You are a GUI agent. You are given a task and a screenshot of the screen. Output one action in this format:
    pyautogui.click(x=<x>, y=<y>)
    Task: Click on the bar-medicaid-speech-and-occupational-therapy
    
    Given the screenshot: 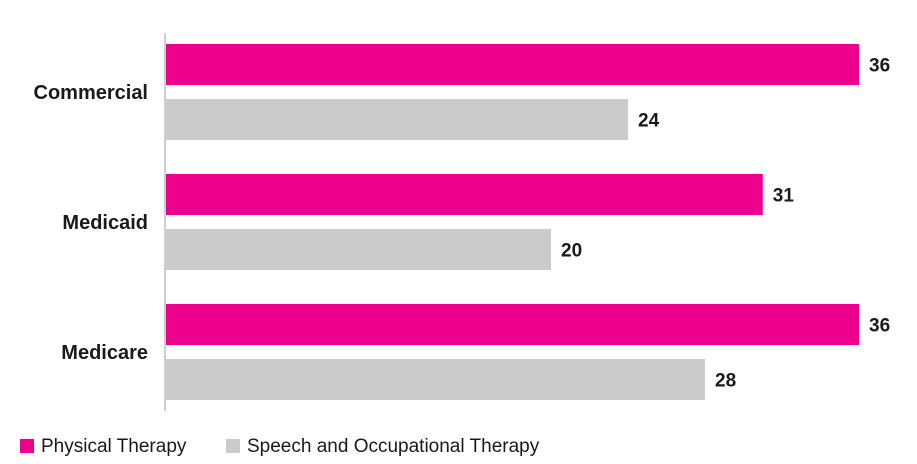 What is the action you would take?
    pyautogui.click(x=358, y=249)
    